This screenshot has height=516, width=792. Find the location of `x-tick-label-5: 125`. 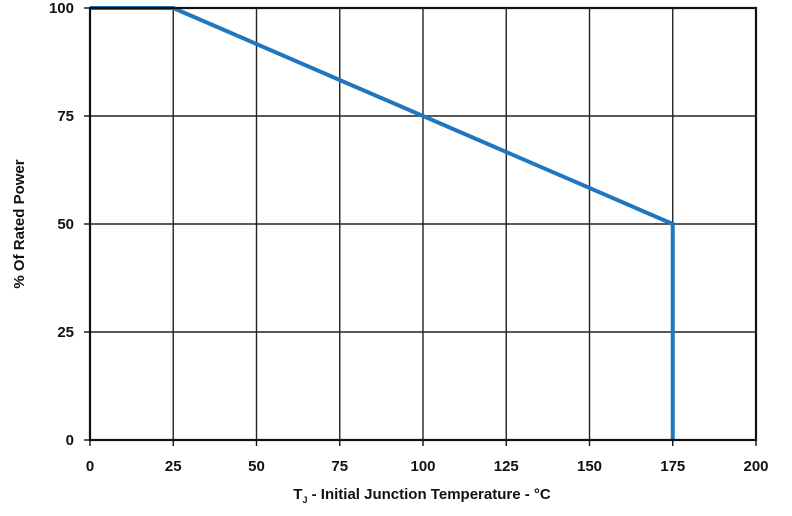

x-tick-label-5: 125 is located at coordinates (506, 466).